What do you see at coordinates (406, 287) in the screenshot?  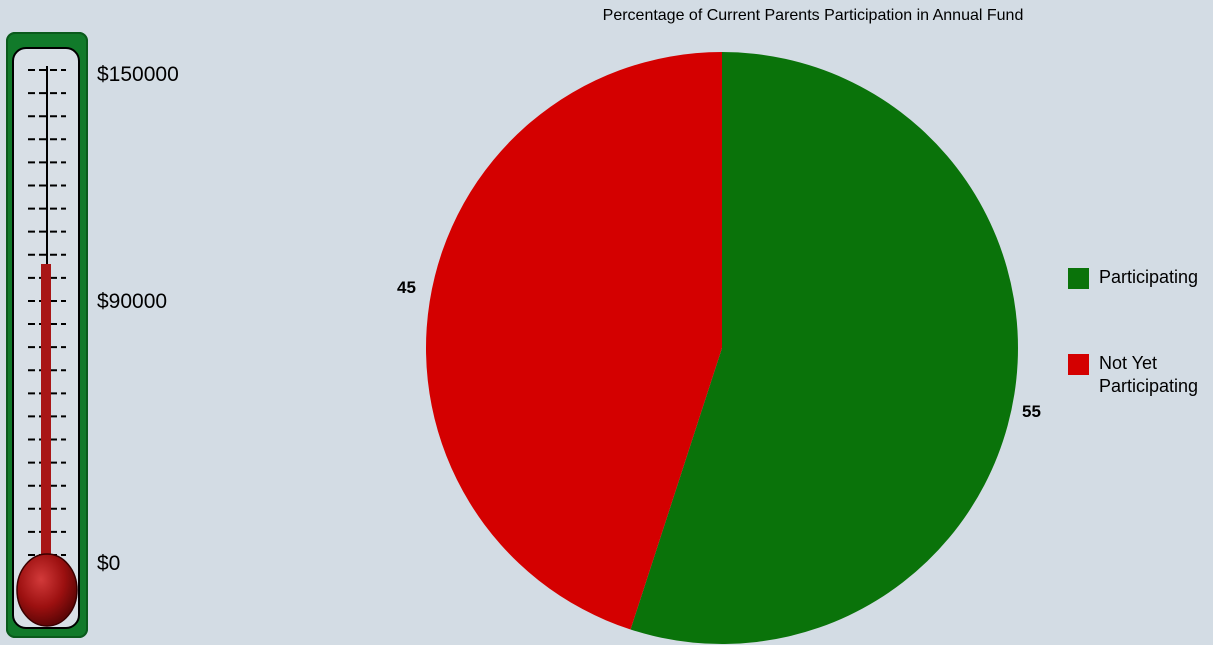 I see `pie-data-label-not-yet-participating: 45` at bounding box center [406, 287].